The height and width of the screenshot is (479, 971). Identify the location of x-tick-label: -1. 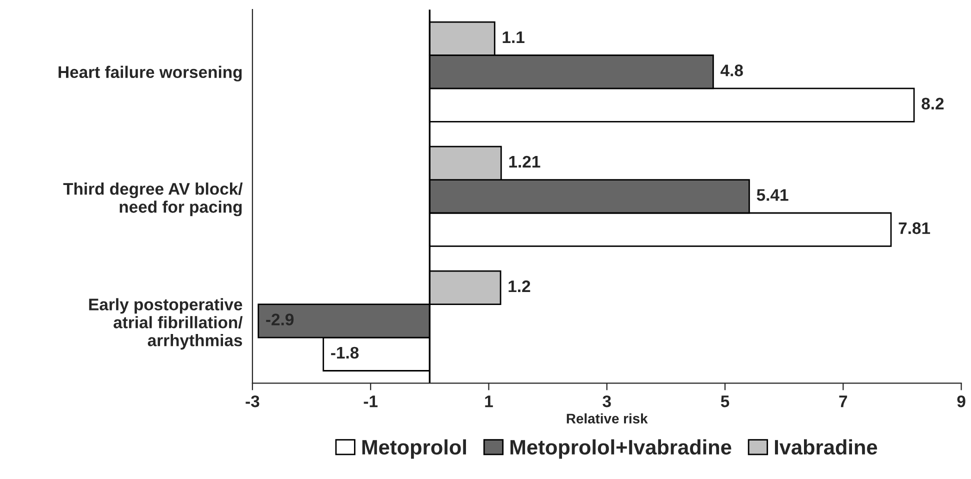
(371, 402).